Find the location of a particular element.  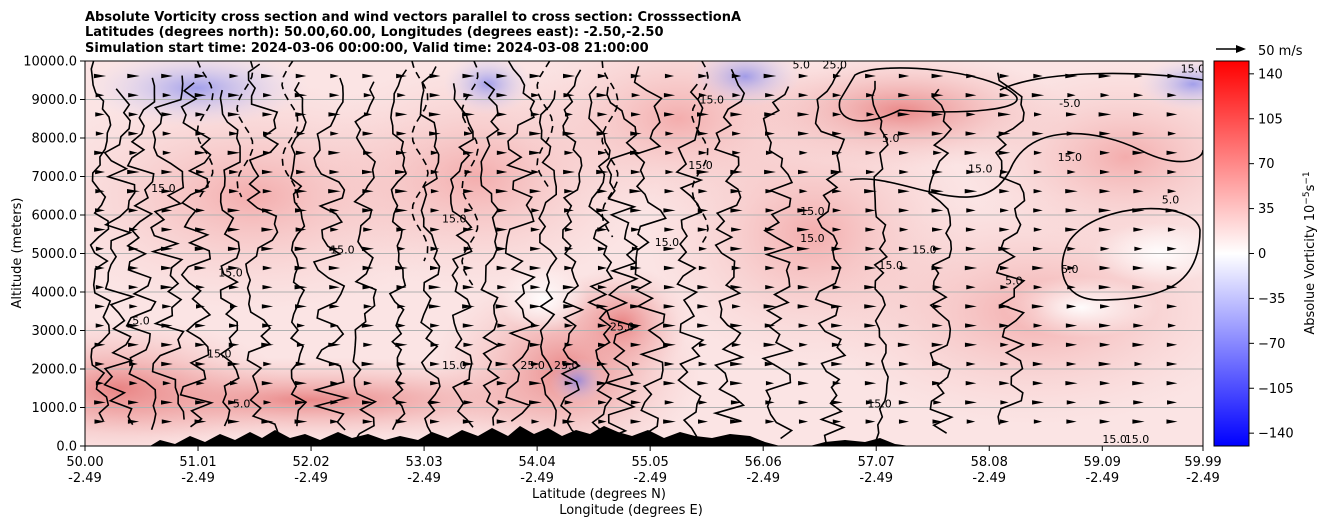

y-tick-label: 10000.0 is located at coordinates (50, 62).